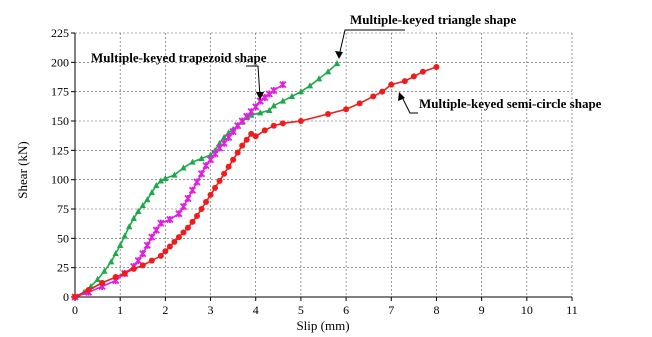 The height and width of the screenshot is (337, 652). I want to click on y-tick-label: 25, so click(63, 268).